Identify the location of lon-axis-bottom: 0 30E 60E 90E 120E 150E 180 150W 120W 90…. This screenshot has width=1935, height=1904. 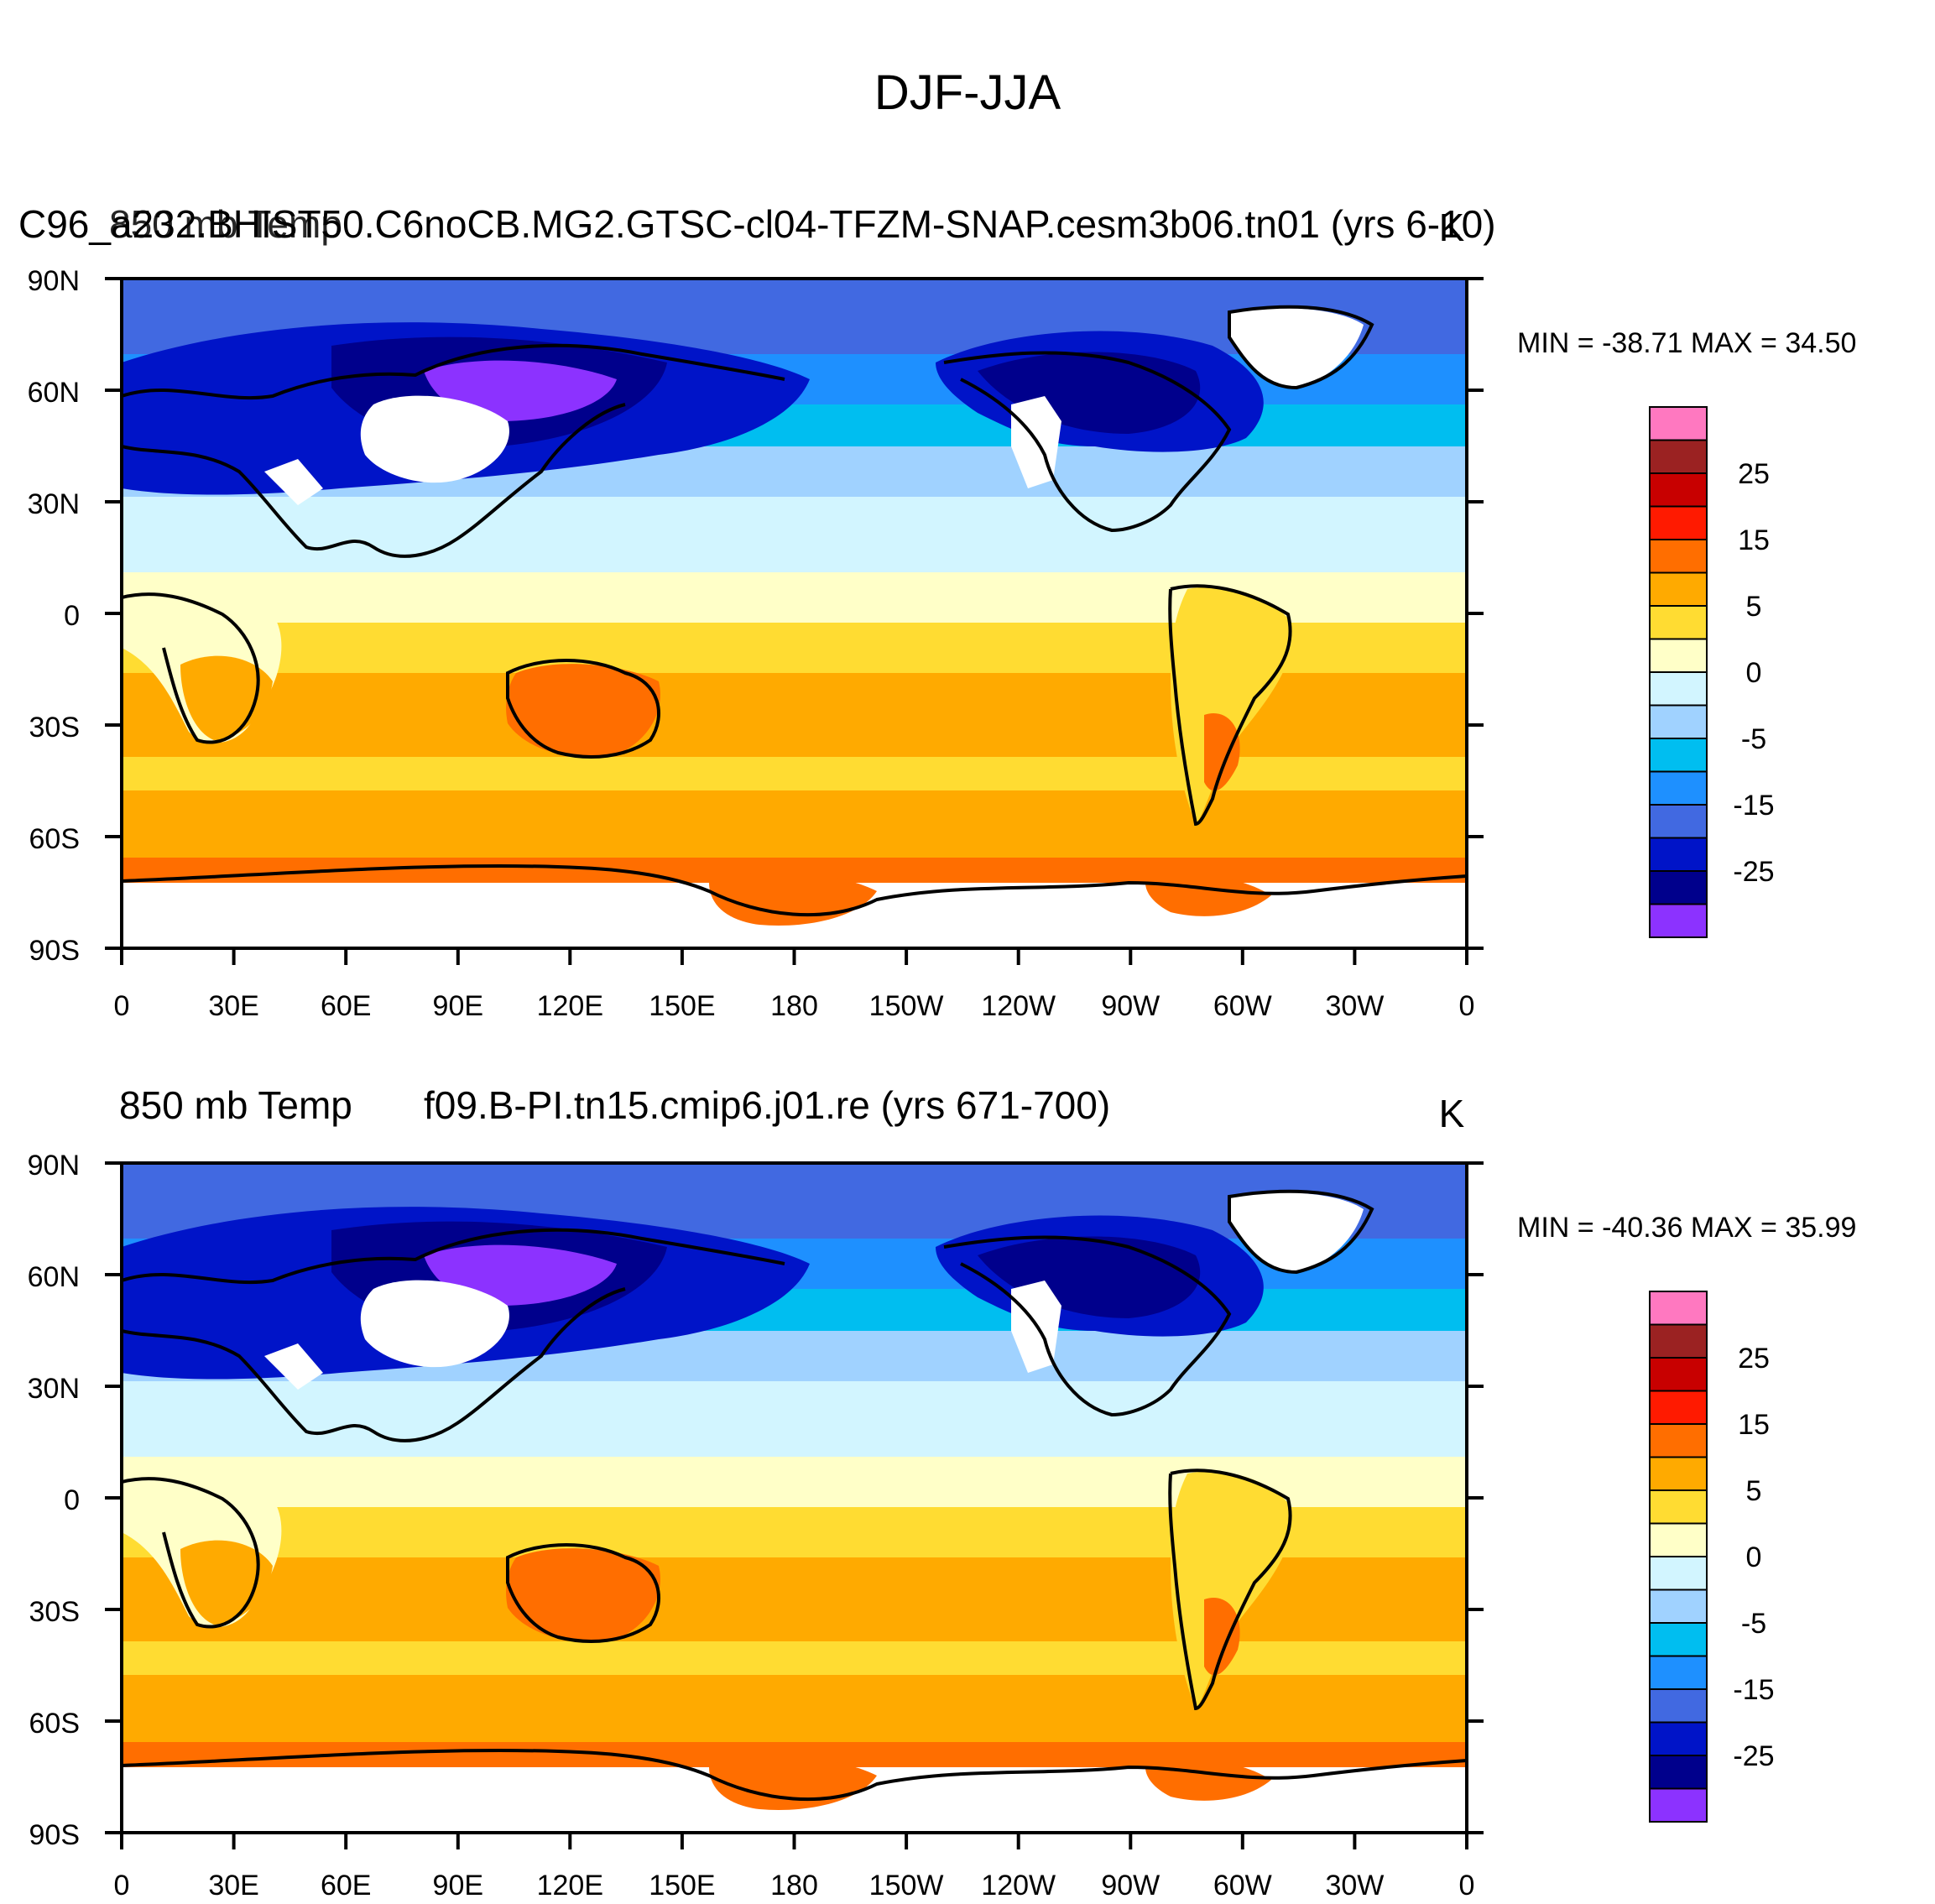
(795, 1867).